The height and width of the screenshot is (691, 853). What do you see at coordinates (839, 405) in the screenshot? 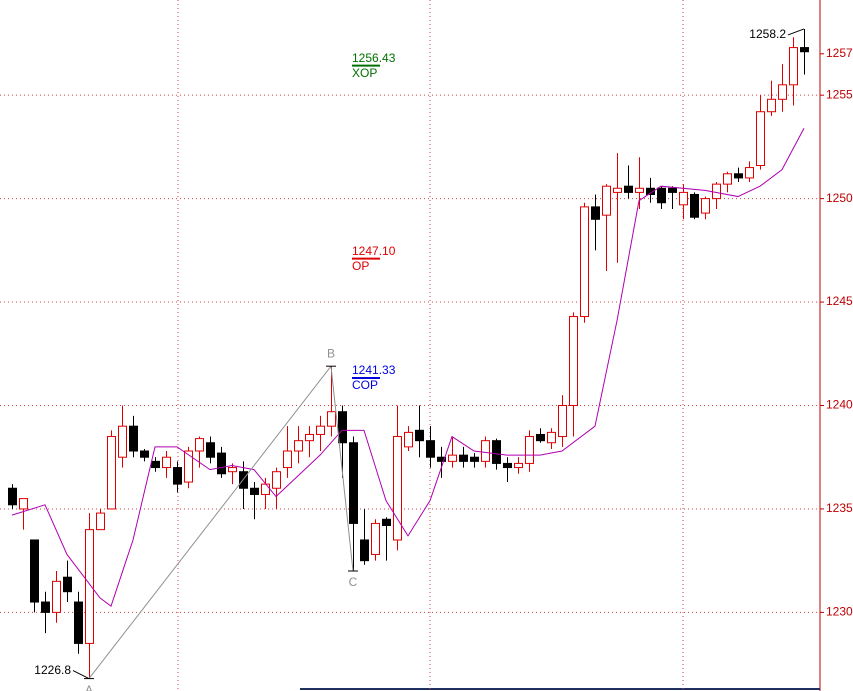
I see `y-tick-label: 1240` at bounding box center [839, 405].